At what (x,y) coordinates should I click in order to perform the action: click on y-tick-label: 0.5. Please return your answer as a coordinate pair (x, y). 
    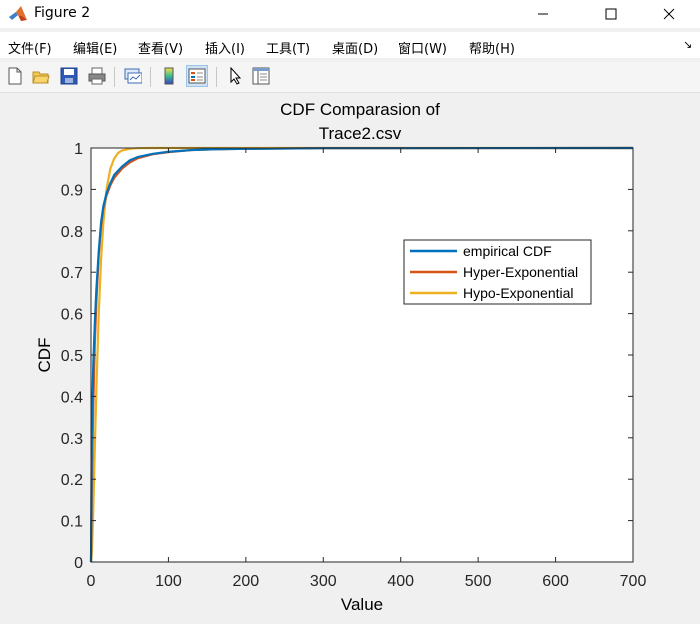
    Looking at the image, I should click on (72, 356).